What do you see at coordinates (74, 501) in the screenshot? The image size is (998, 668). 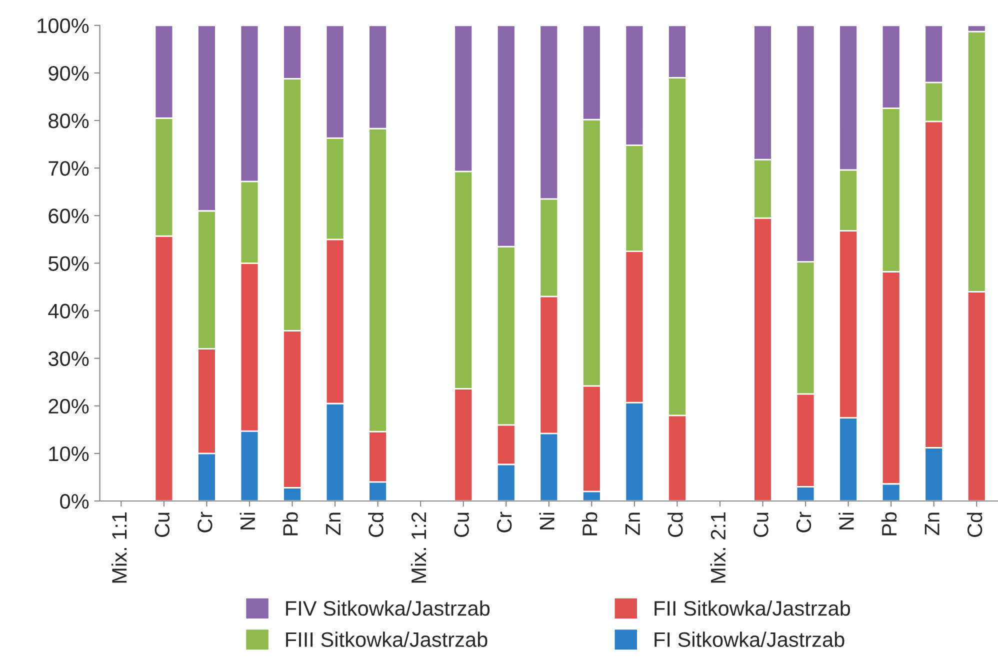 I see `y-tick-label: 0%` at bounding box center [74, 501].